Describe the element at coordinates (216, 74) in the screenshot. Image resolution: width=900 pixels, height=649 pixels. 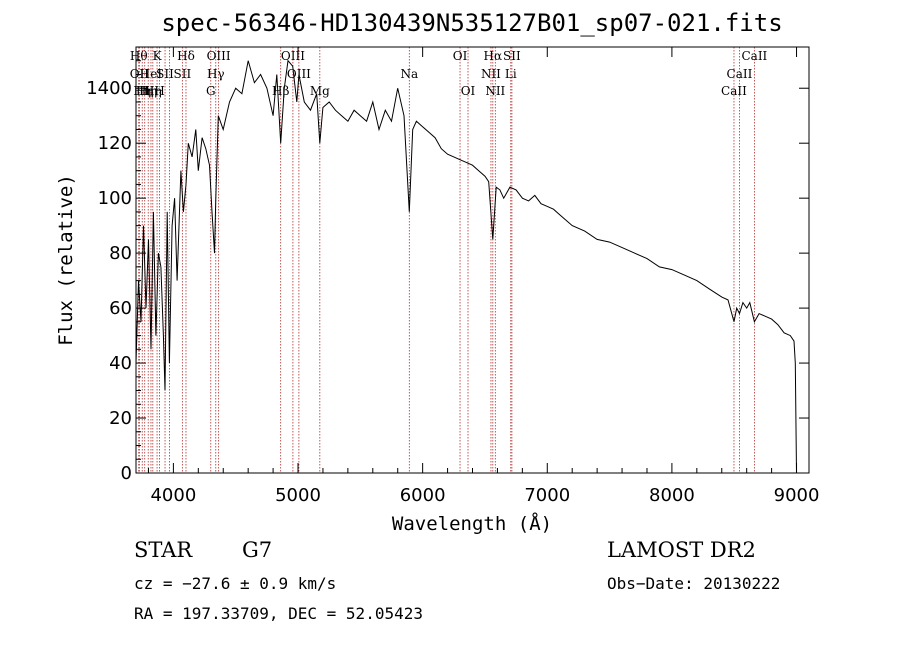
I see `line-marker-label: Hγ` at that location.